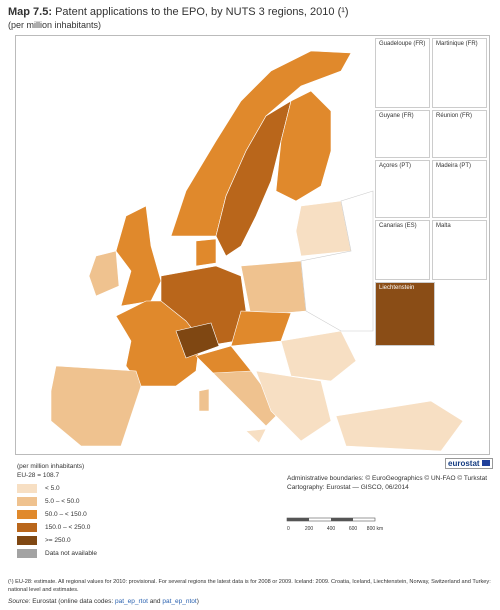  Describe the element at coordinates (459, 250) in the screenshot. I see `inset: Malta` at that location.